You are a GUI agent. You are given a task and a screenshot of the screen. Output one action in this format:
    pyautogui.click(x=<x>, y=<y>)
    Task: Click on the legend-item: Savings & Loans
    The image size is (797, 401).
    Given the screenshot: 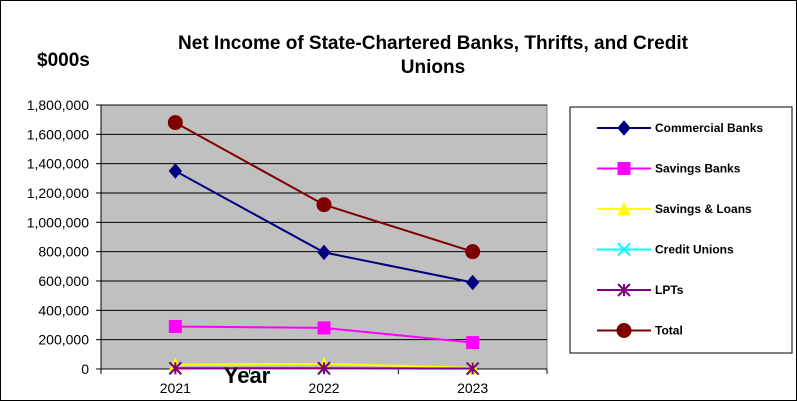 What is the action you would take?
    pyautogui.click(x=674, y=208)
    